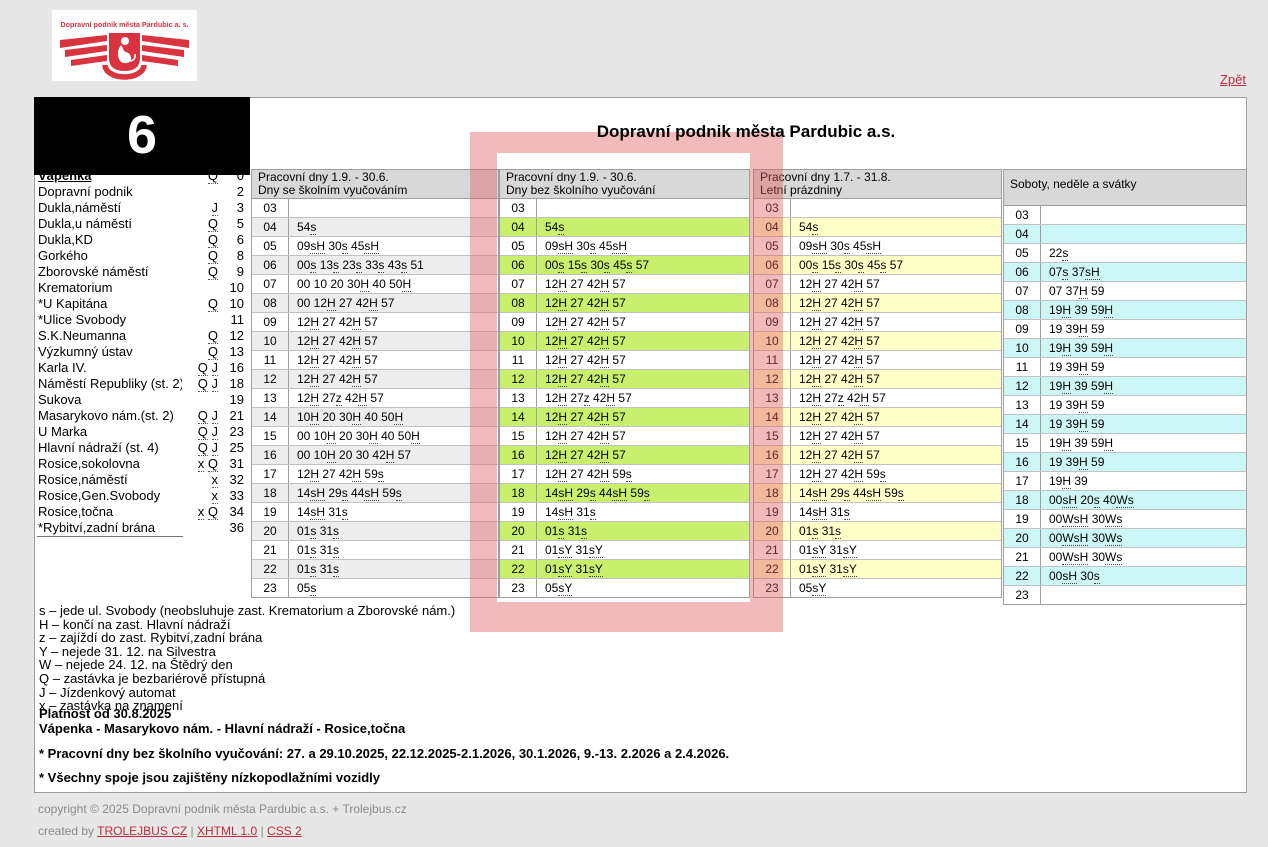 This screenshot has width=1268, height=847. I want to click on footer-link-css-2: CSS 2, so click(284, 831).